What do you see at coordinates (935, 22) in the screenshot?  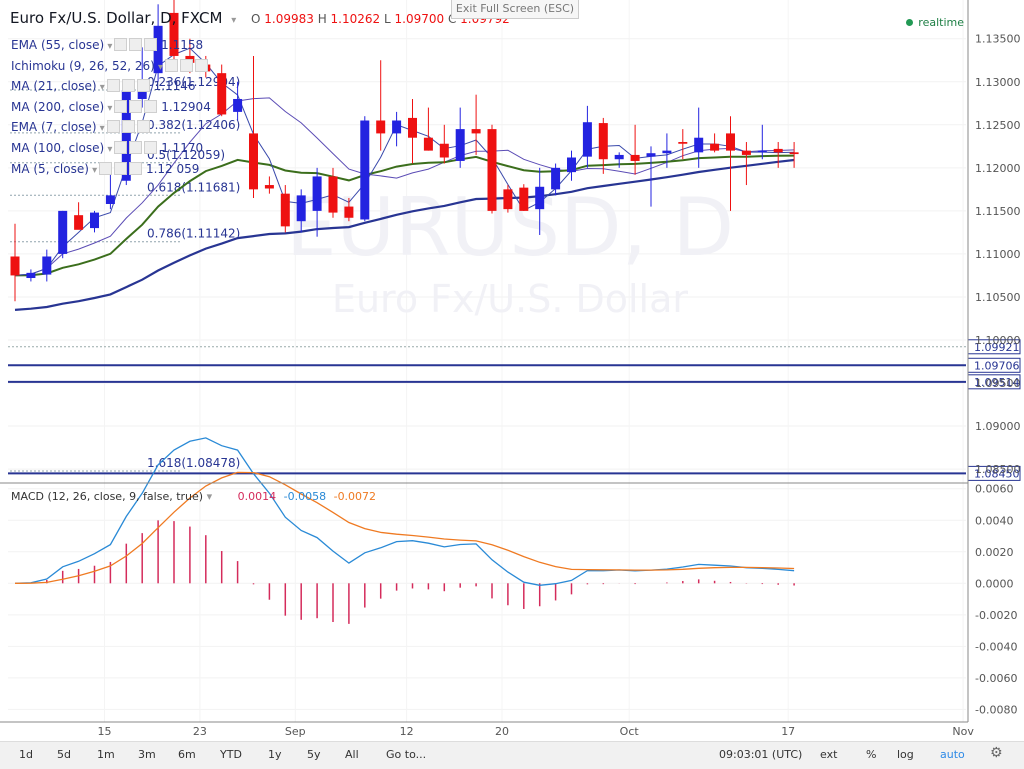 I see `realtime-indicator: realtime` at bounding box center [935, 22].